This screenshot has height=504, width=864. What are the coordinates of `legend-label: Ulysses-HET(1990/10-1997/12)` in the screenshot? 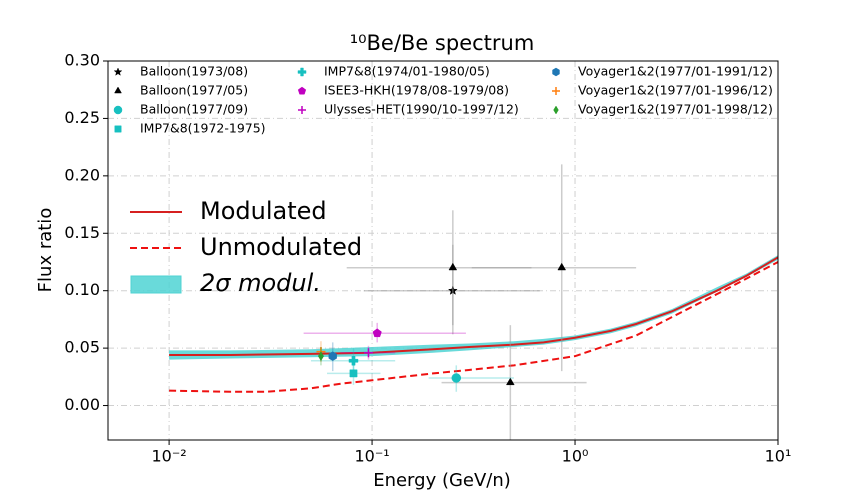 It's located at (421, 109).